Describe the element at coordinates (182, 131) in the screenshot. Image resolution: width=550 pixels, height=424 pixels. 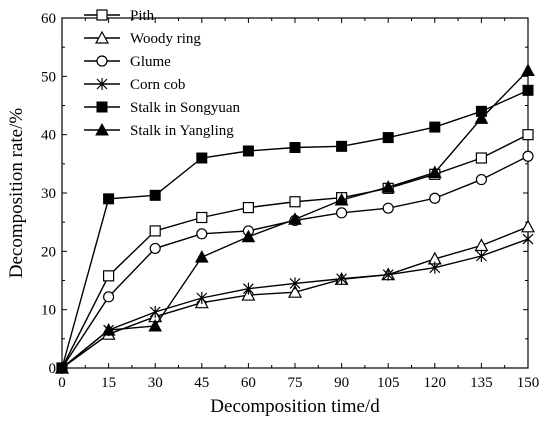
I see `legend-label: Stalk in Yangling` at that location.